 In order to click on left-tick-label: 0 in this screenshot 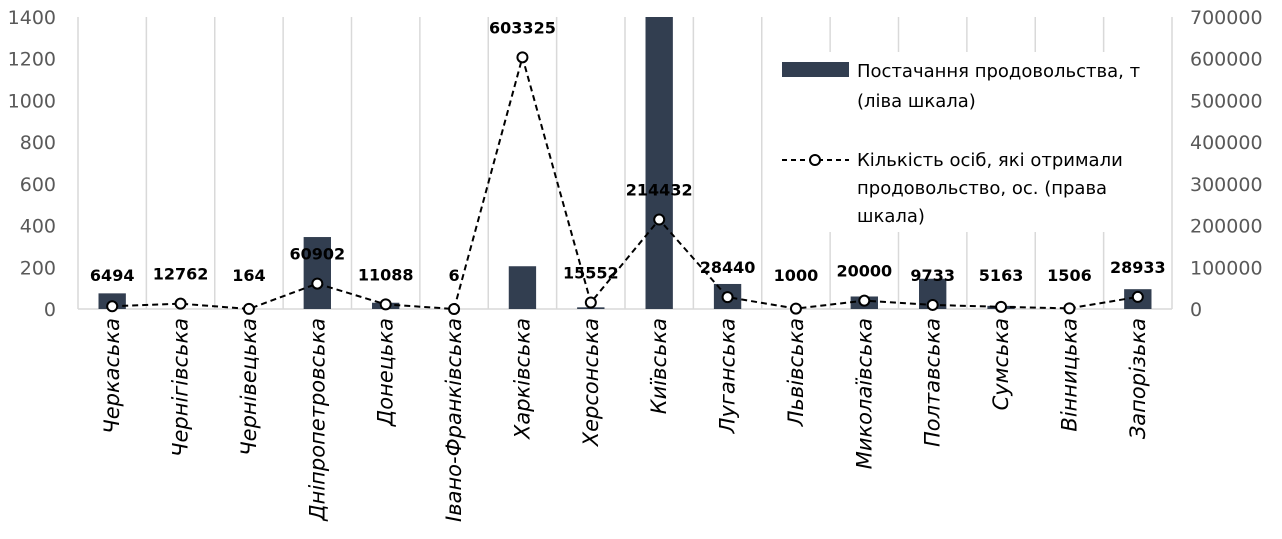, I will do `click(50, 310)`.